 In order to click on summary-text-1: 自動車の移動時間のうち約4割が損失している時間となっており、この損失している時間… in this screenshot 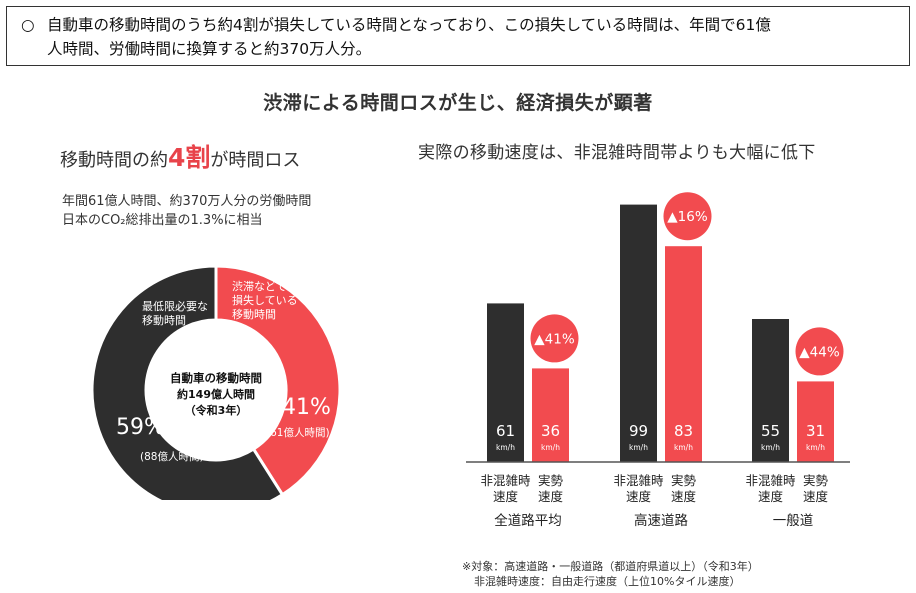, I will do `click(409, 25)`.